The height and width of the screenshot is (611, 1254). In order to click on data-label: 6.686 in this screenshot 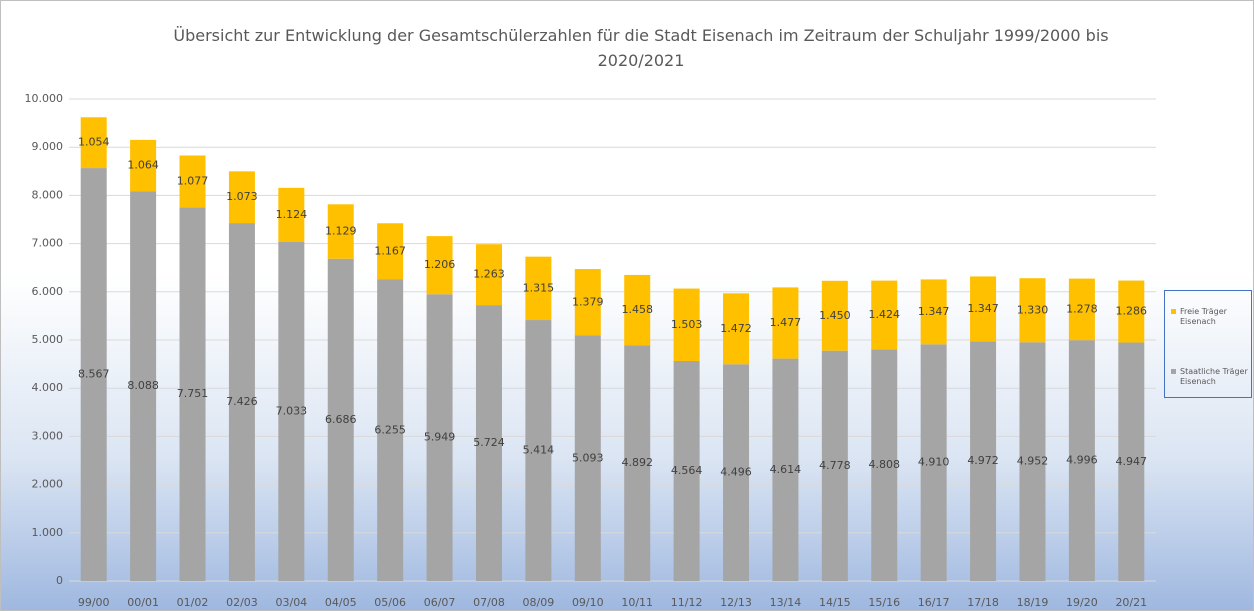, I will do `click(341, 419)`.